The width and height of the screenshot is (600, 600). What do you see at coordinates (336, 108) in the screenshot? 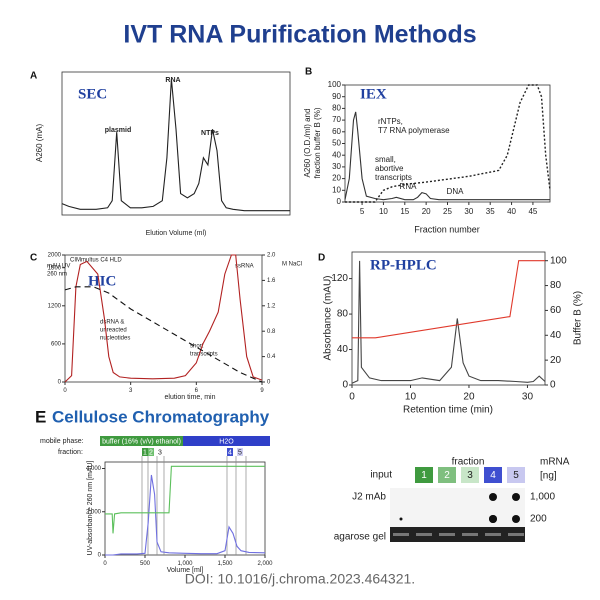
I see `y-tick-label: 80` at bounding box center [336, 108].